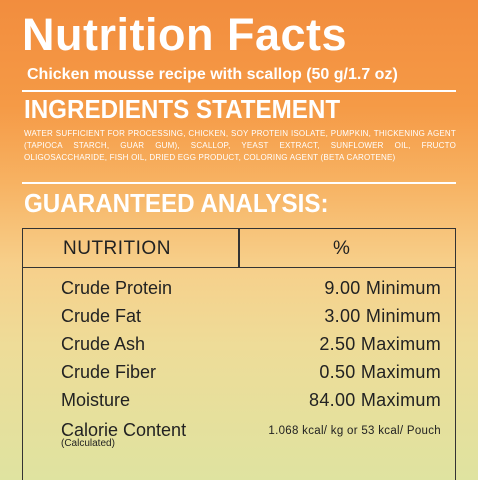  I want to click on row-label: Crude Protein, so click(117, 288).